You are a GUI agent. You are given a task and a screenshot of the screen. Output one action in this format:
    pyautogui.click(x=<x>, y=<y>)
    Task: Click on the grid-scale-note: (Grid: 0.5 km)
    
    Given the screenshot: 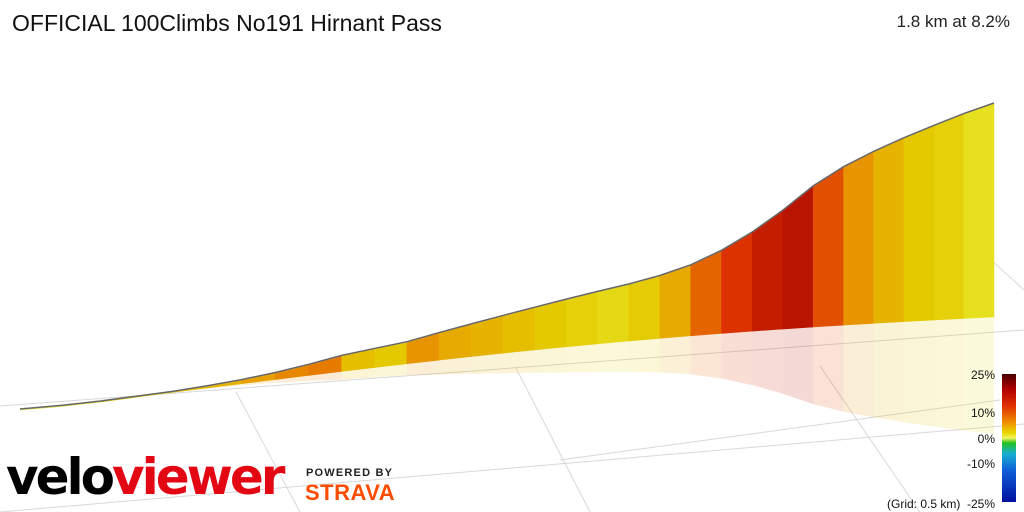 What is the action you would take?
    pyautogui.click(x=924, y=504)
    